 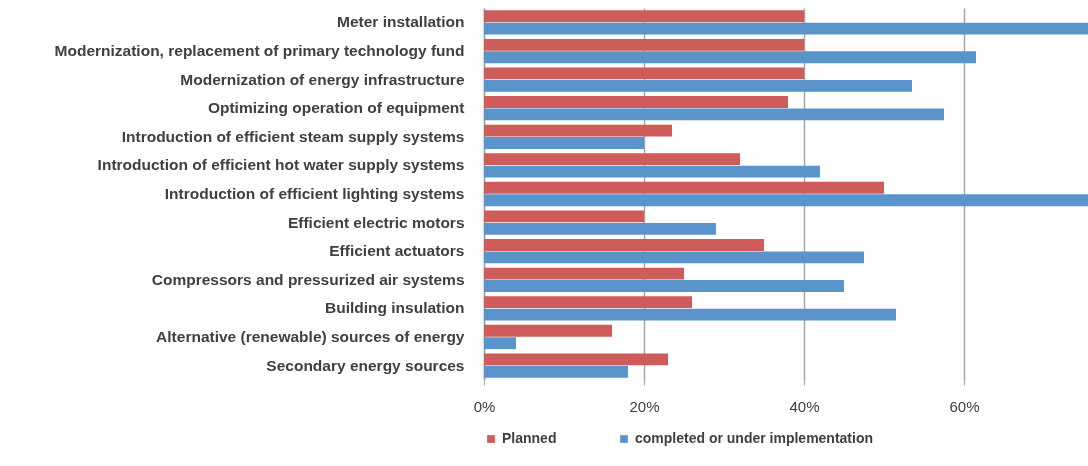 I want to click on x-tick-label: 40%, so click(x=804, y=406).